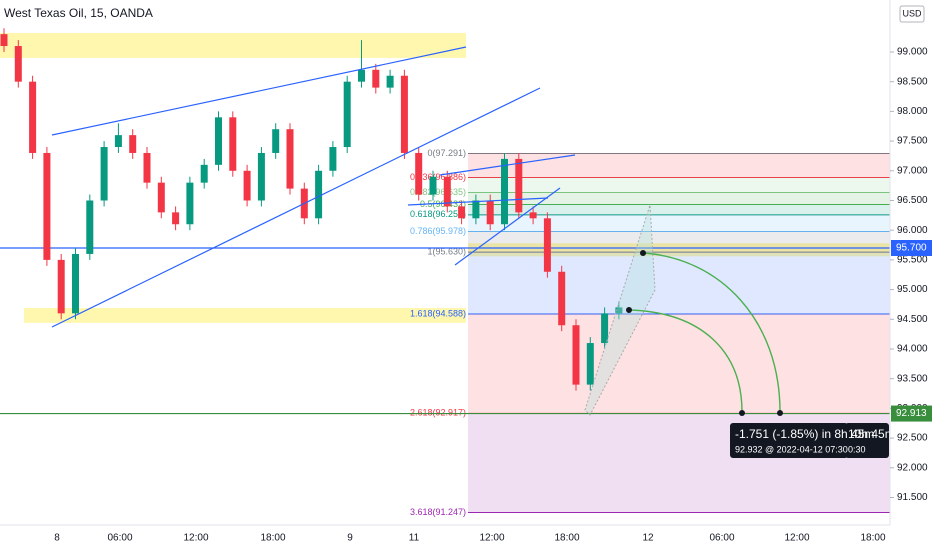 This screenshot has width=932, height=550. What do you see at coordinates (804, 434) in the screenshot?
I see `tooltip-text: -1.751 (-1.85%) in 8h 45m` at bounding box center [804, 434].